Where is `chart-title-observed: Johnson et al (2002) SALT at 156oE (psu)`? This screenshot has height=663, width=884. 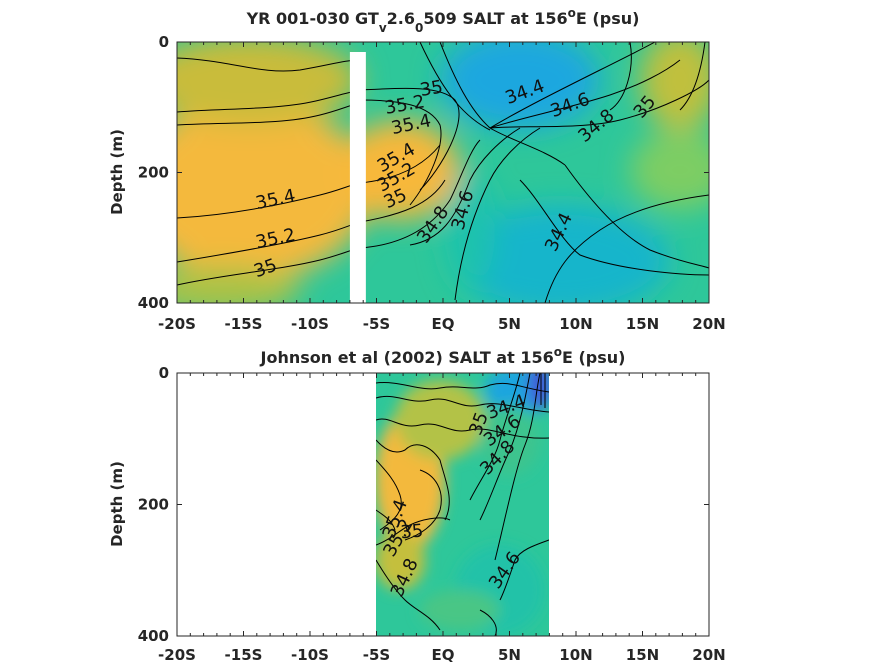 chart-title-observed: Johnson et al (2002) SALT at 156oE (psu) is located at coordinates (443, 356).